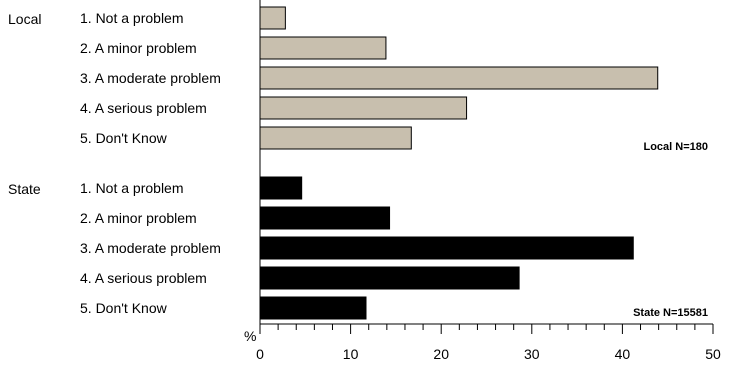 The width and height of the screenshot is (743, 369). Describe the element at coordinates (532, 354) in the screenshot. I see `x-tick-label: 30` at that location.